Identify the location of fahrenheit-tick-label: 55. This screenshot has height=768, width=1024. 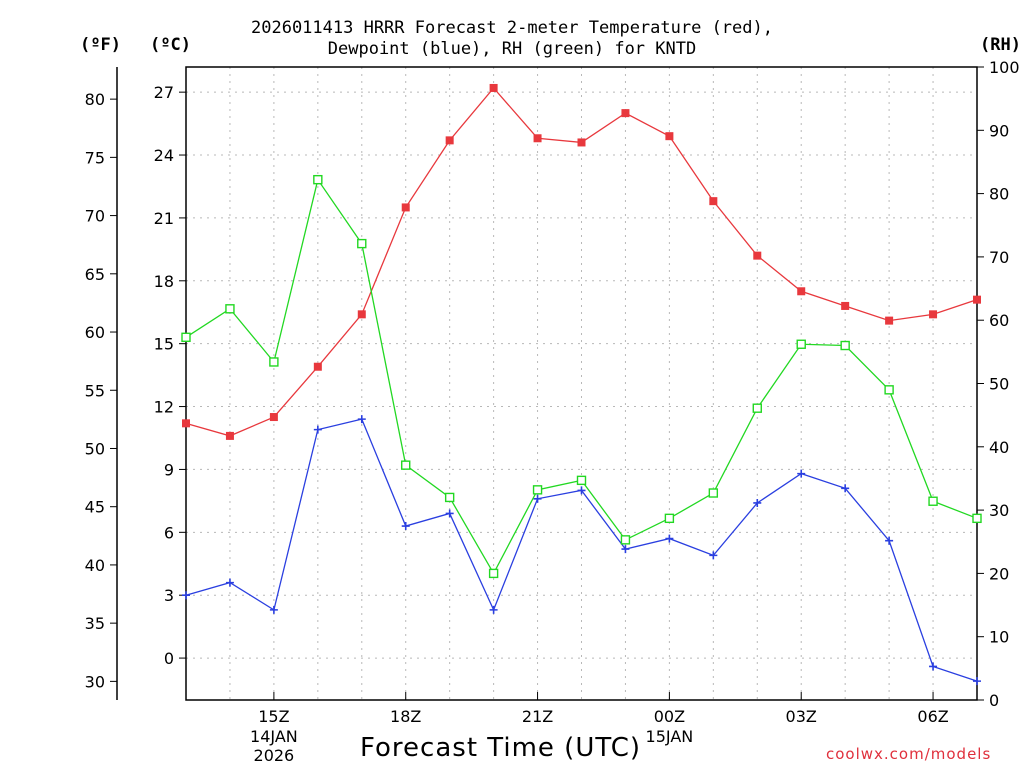
(95, 390).